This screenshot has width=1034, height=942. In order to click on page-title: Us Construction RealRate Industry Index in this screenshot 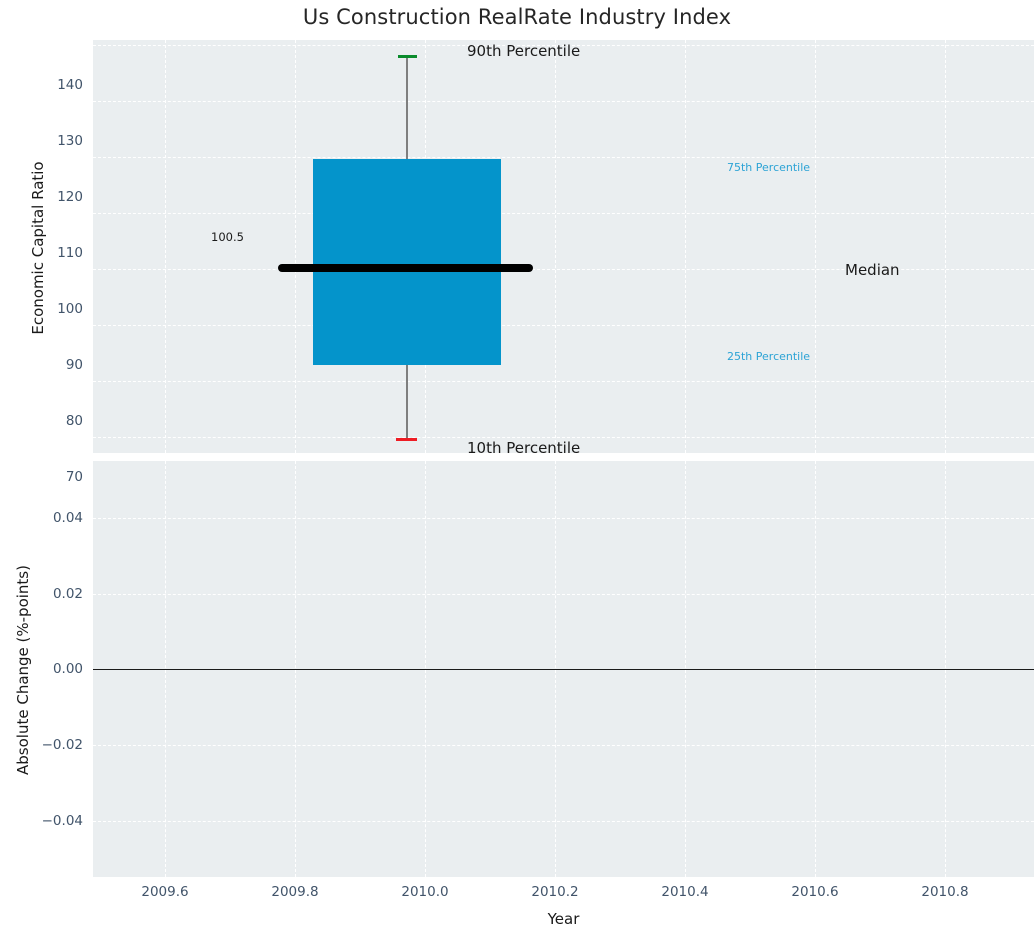, I will do `click(517, 17)`.